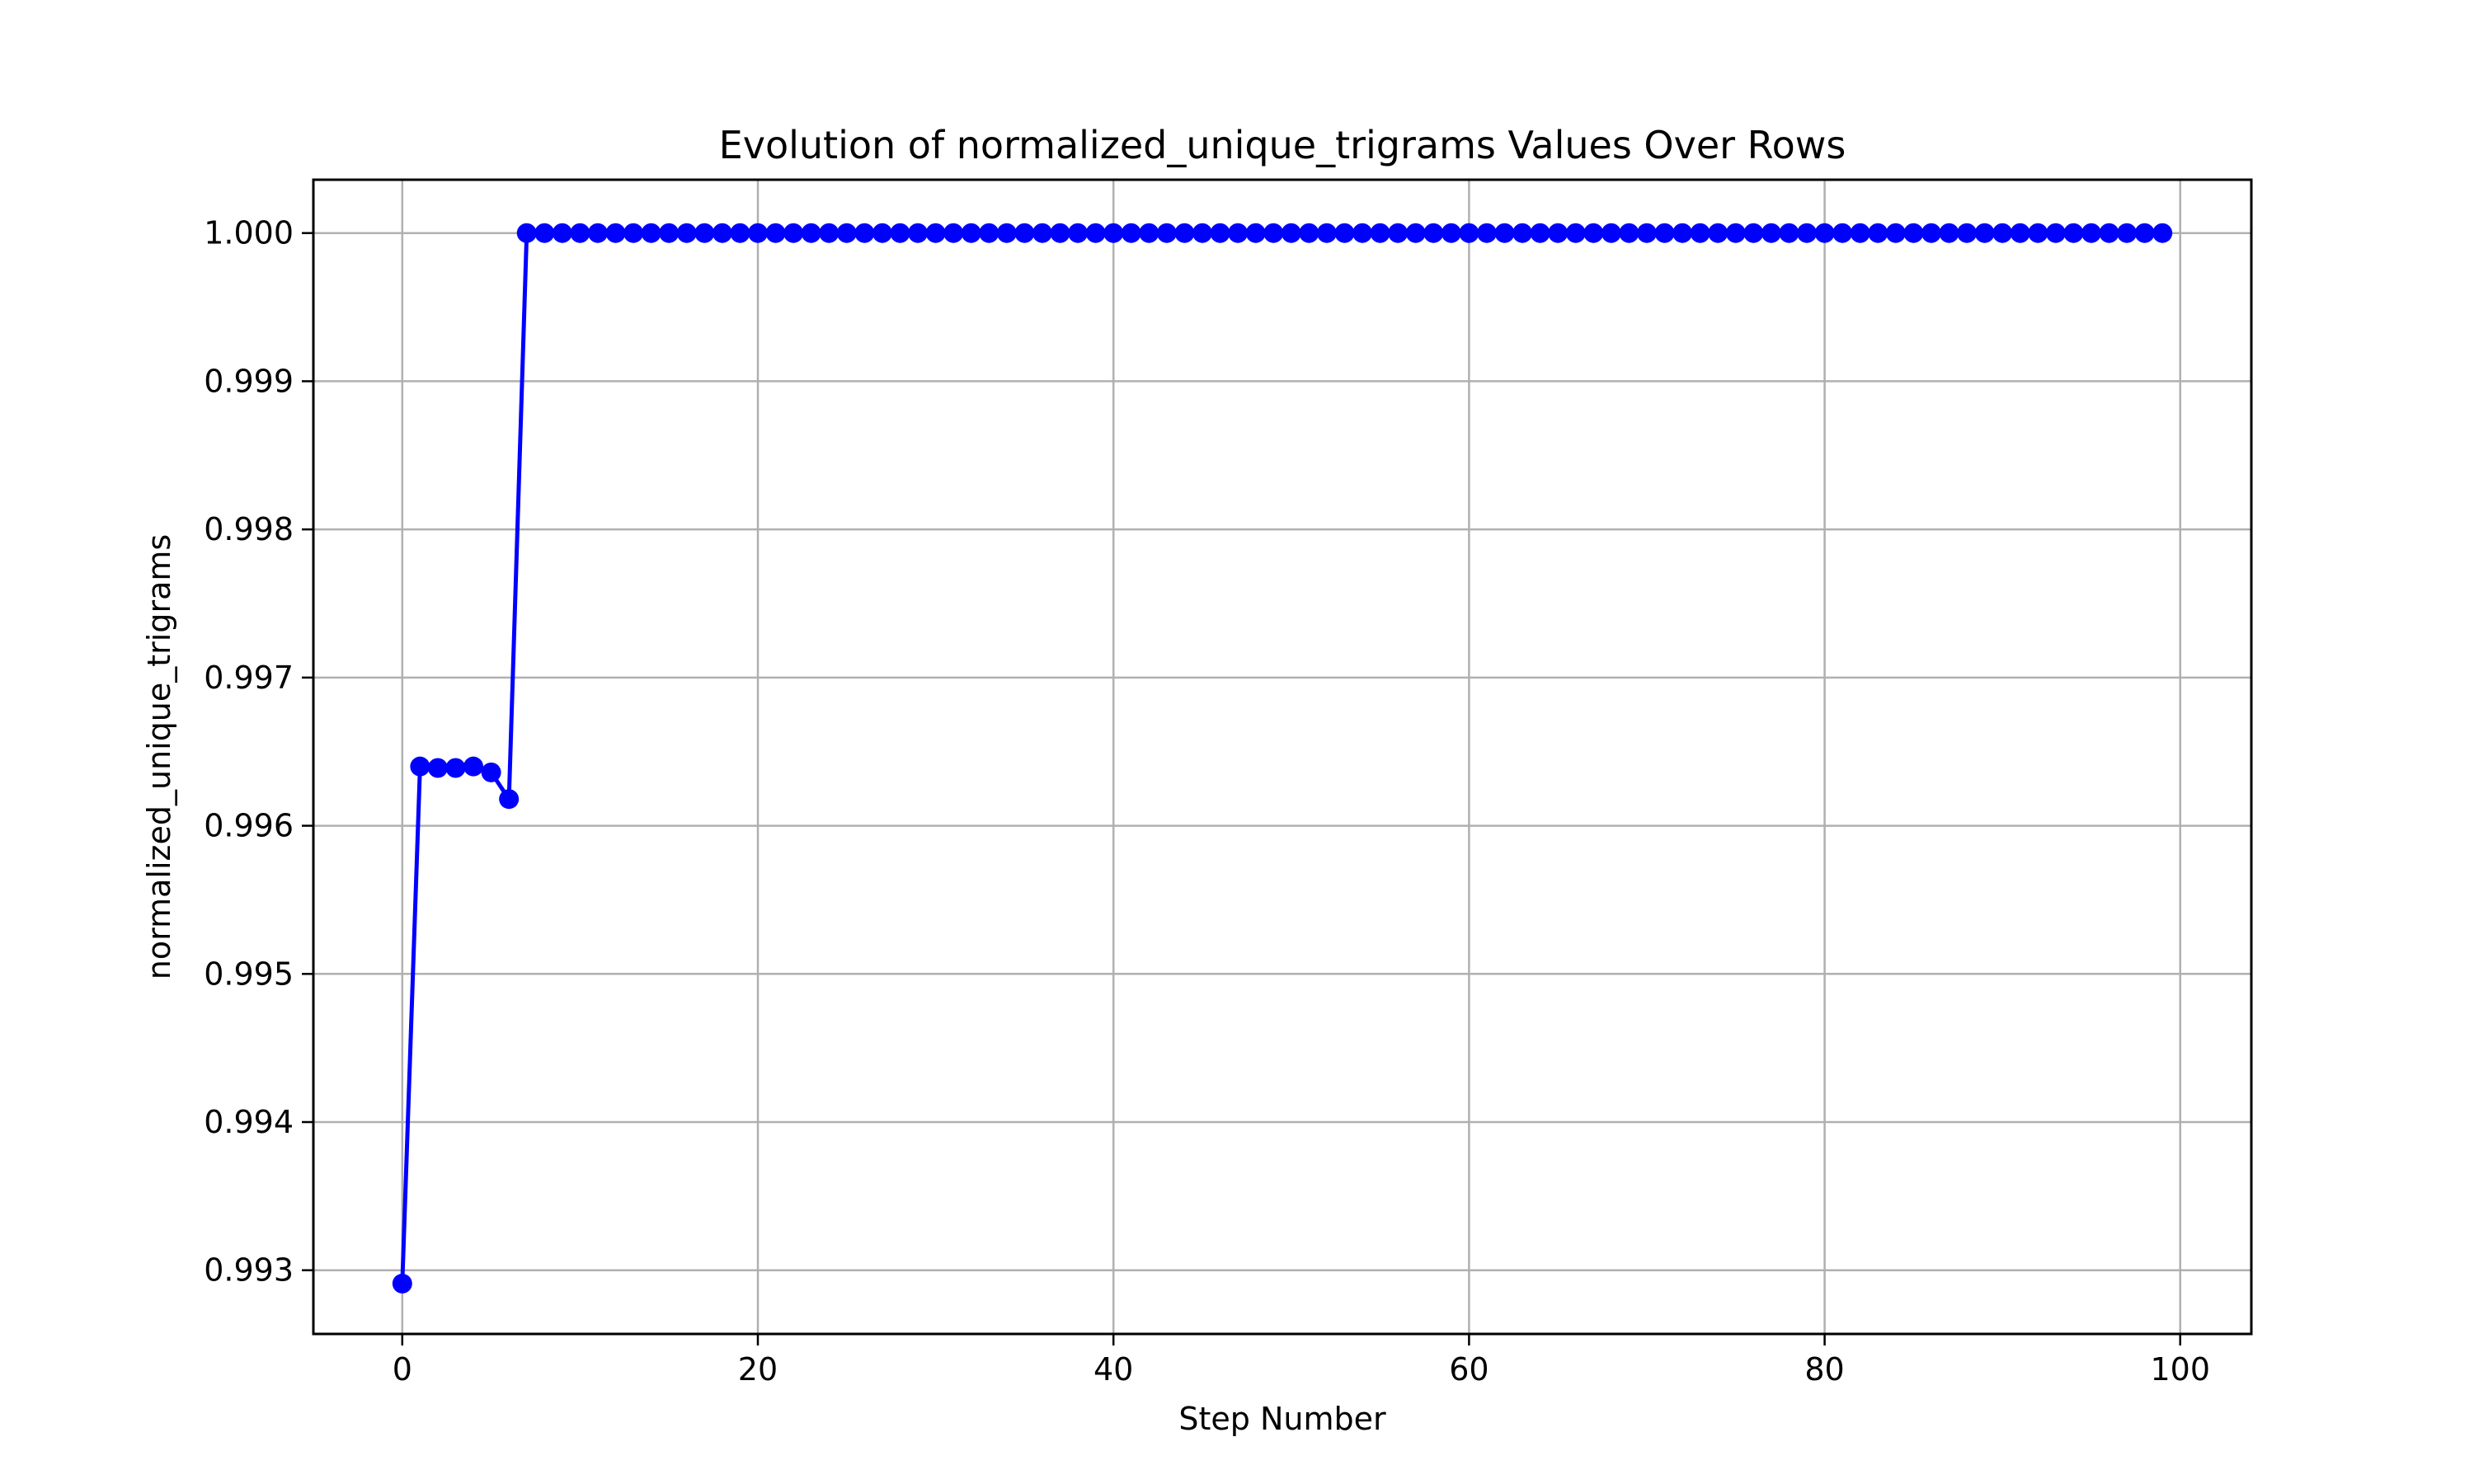 This screenshot has width=2474, height=1484. What do you see at coordinates (402, 1369) in the screenshot?
I see `x-tick-label: 0` at bounding box center [402, 1369].